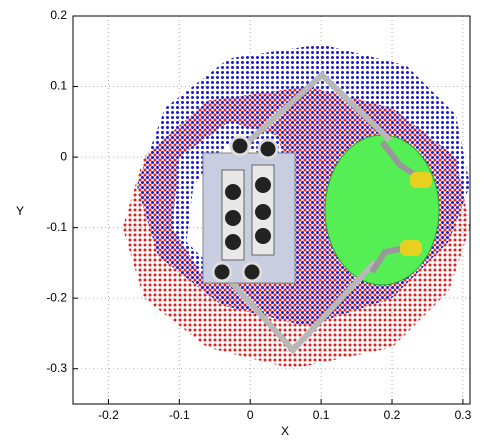  Describe the element at coordinates (58, 86) in the screenshot. I see `y-tick-label: 0.1` at that location.